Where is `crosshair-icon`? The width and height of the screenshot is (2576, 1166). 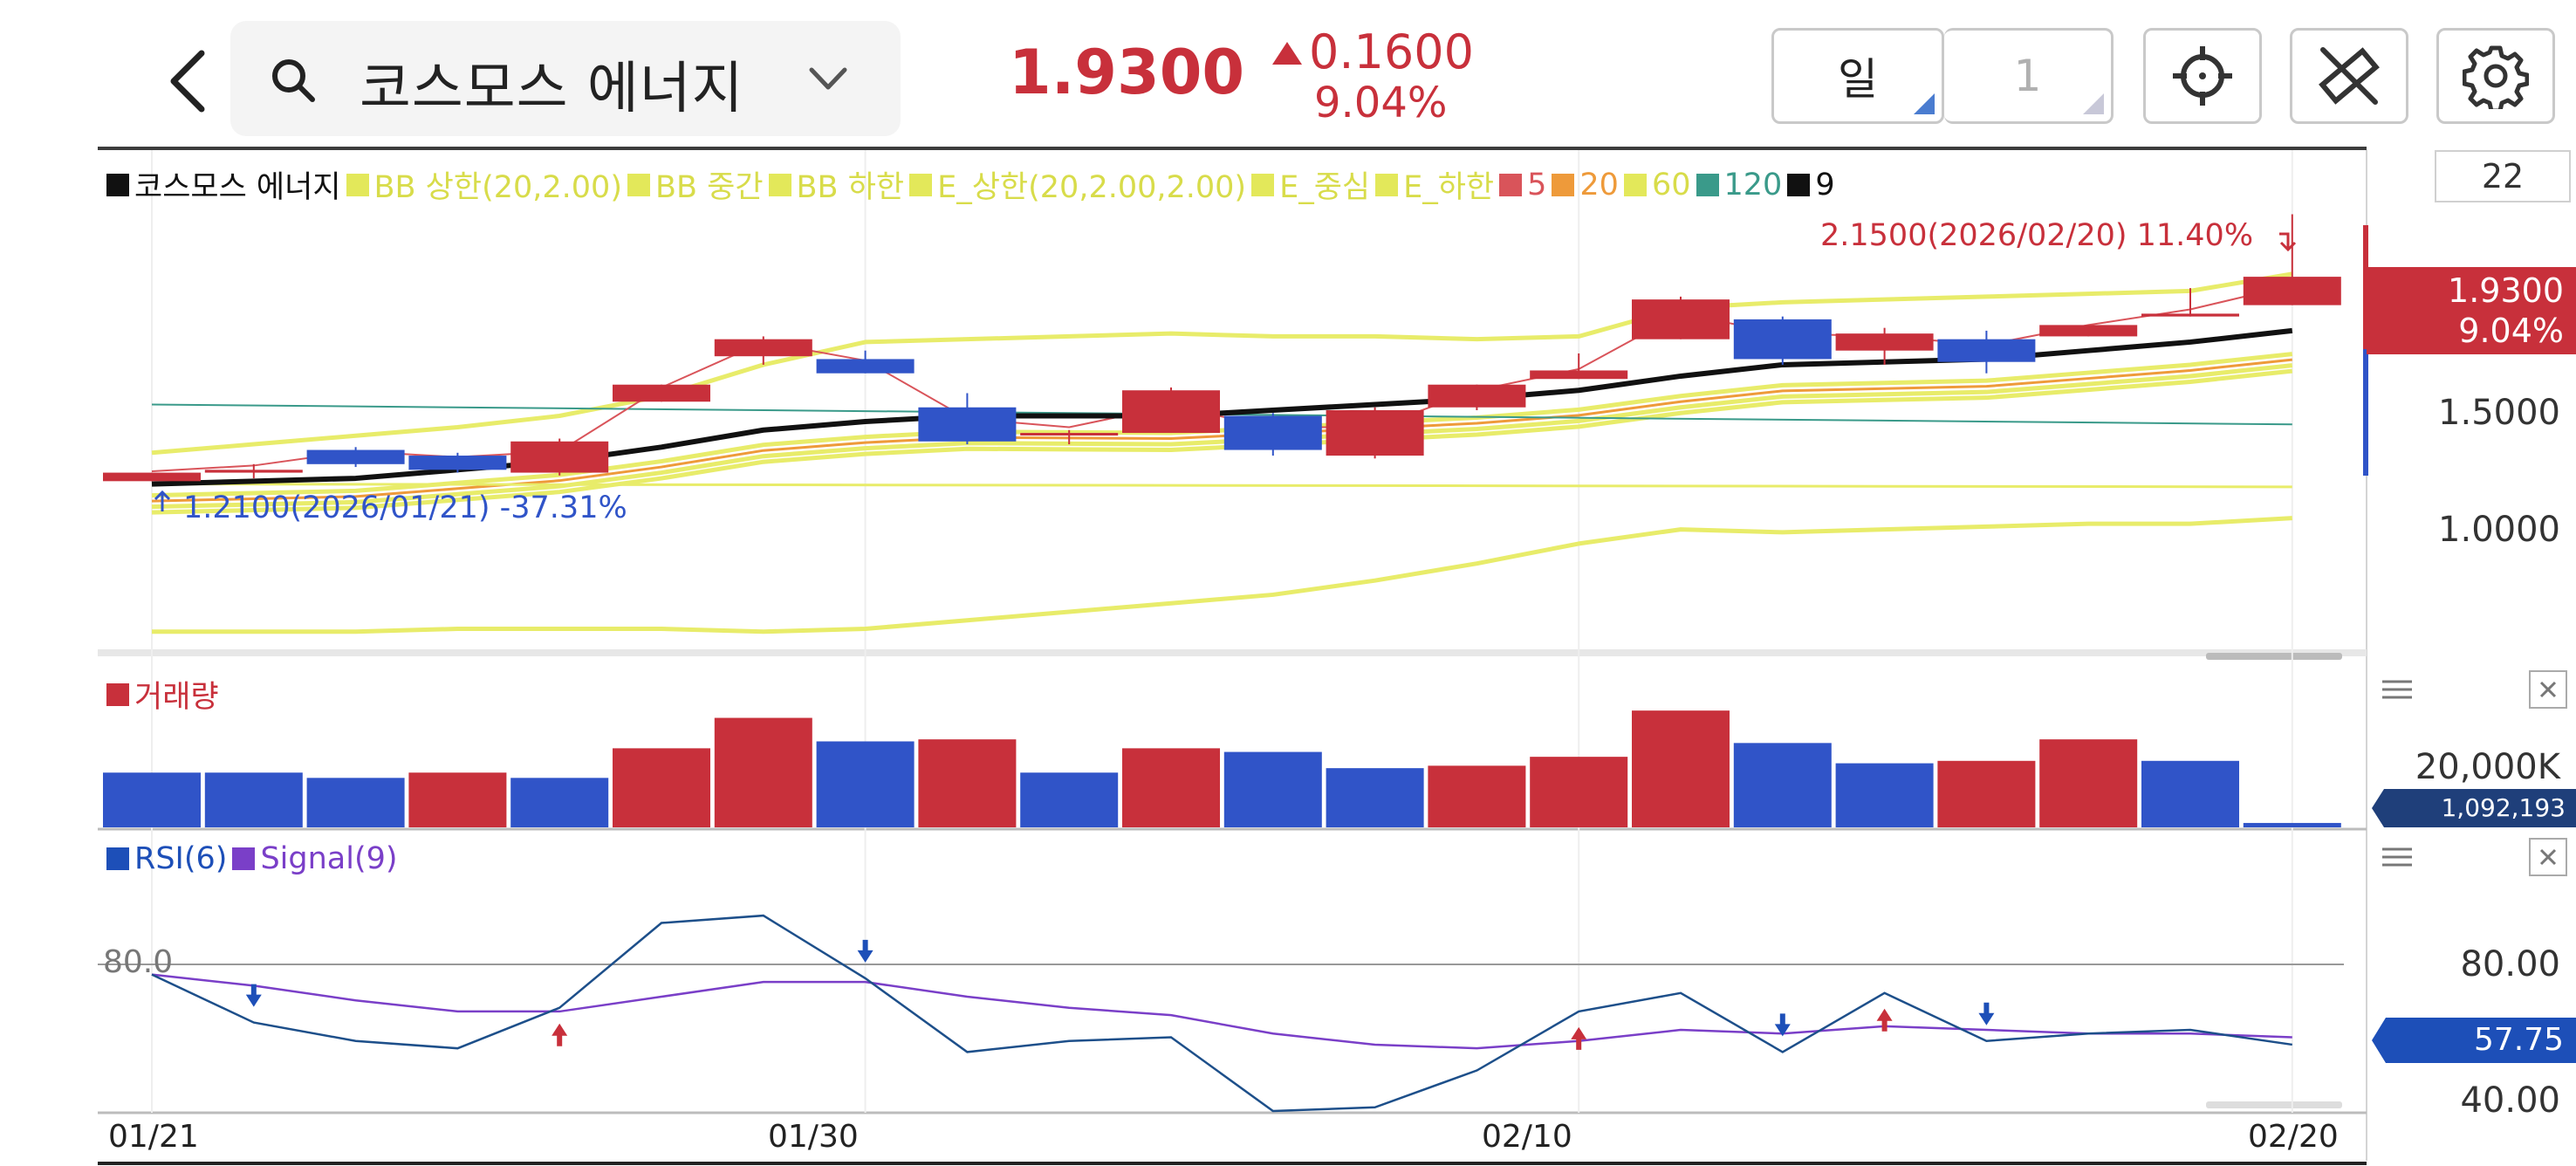
crosshair-icon is located at coordinates (2202, 76).